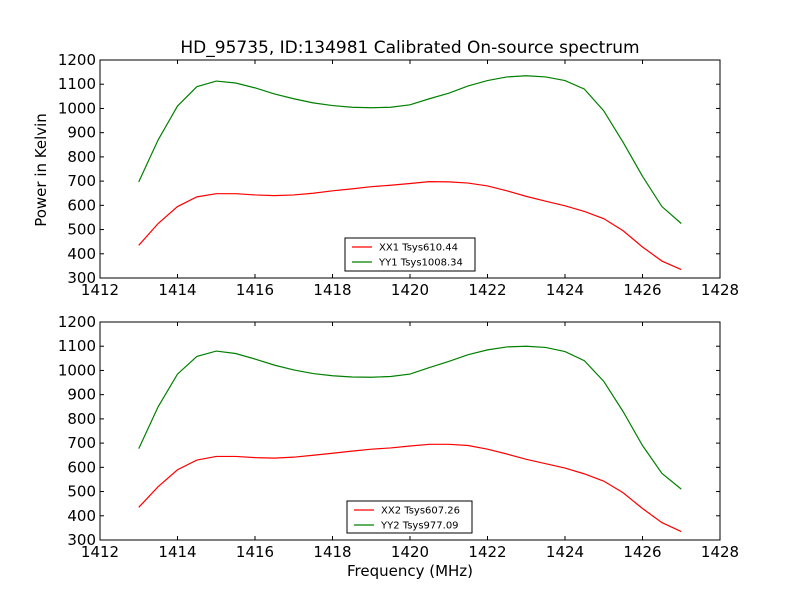 Image resolution: width=800 pixels, height=604 pixels. I want to click on legend-label: XX1 Tsys610.44, so click(418, 248).